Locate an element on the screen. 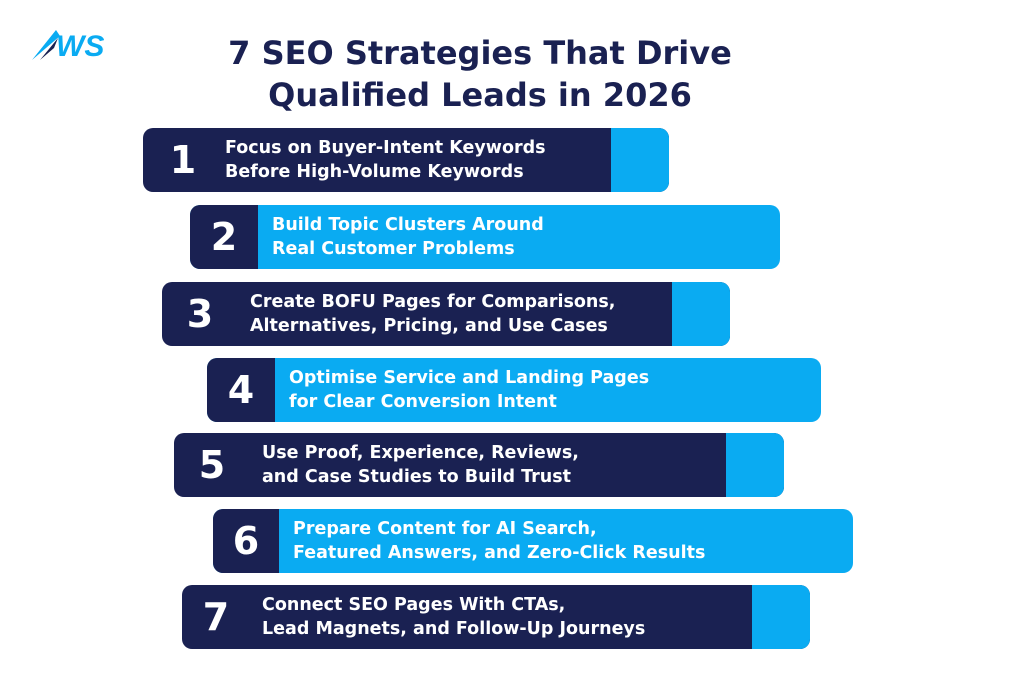 The width and height of the screenshot is (1024, 683). strategy-text-line-1: Focus on Buyer-Intent Keywords is located at coordinates (385, 148).